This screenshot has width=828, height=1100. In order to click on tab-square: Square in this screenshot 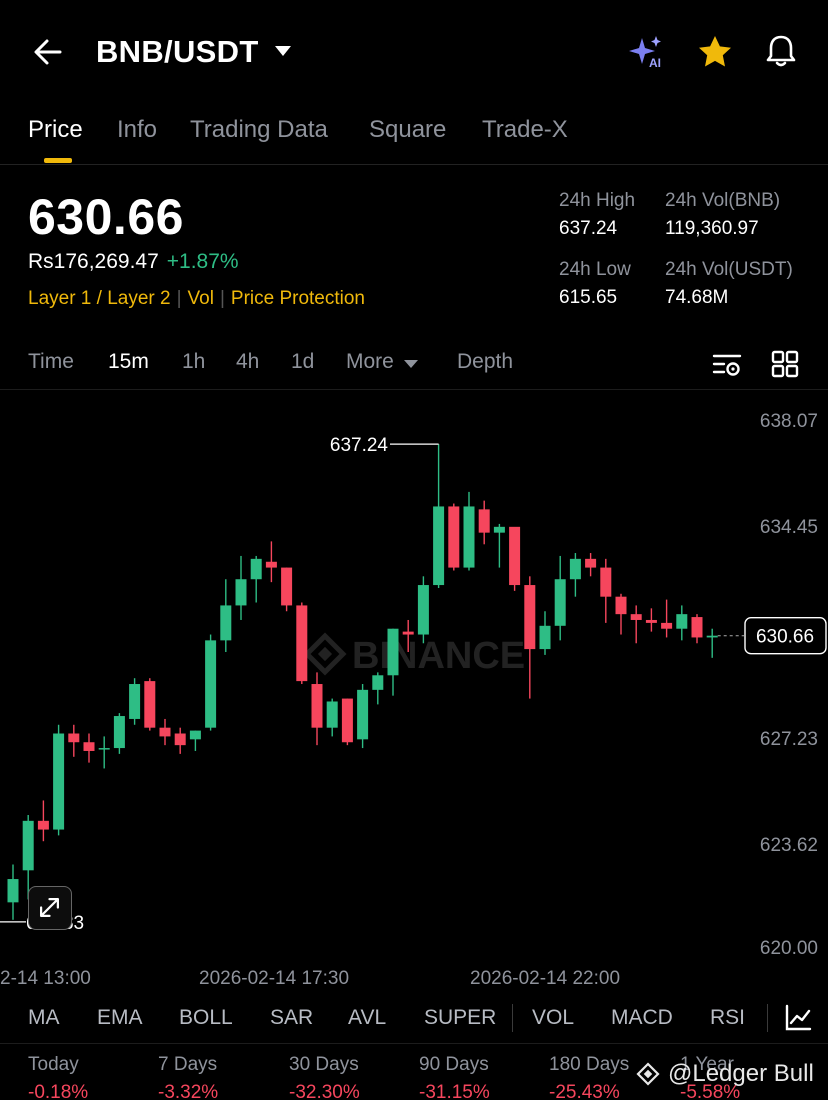, I will do `click(408, 129)`.